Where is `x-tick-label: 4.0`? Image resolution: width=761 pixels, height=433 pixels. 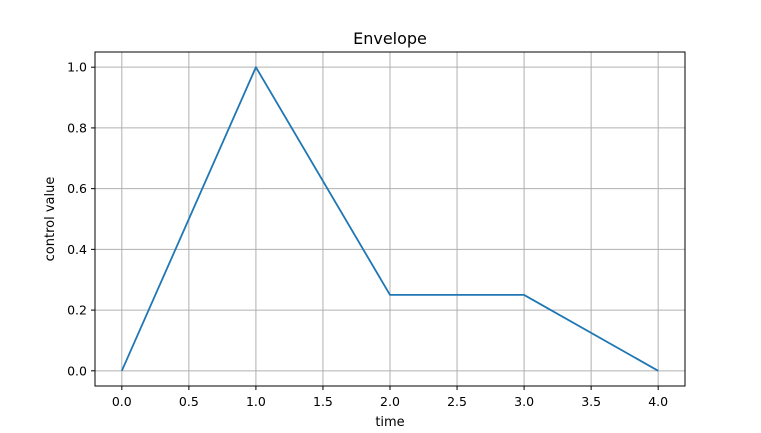 x-tick-label: 4.0 is located at coordinates (658, 401).